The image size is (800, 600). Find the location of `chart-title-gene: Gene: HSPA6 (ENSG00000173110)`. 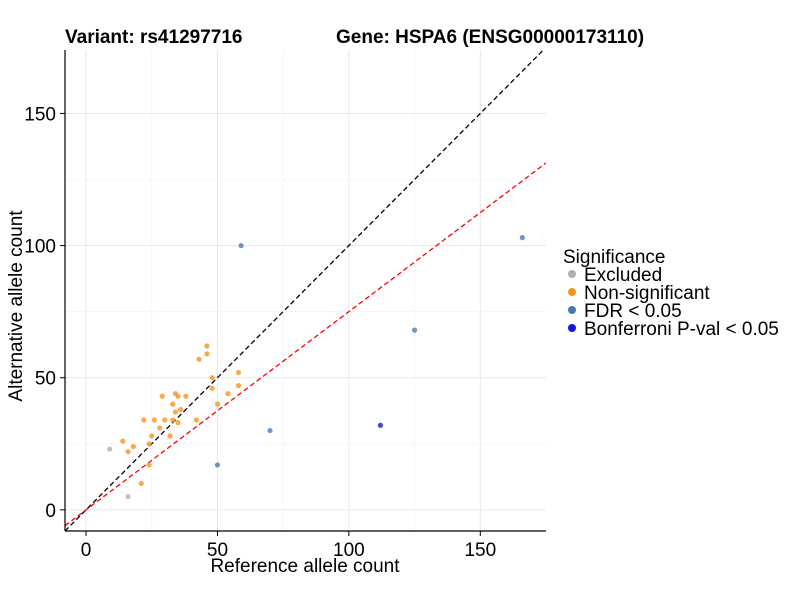

chart-title-gene: Gene: HSPA6 (ENSG00000173110) is located at coordinates (490, 37).